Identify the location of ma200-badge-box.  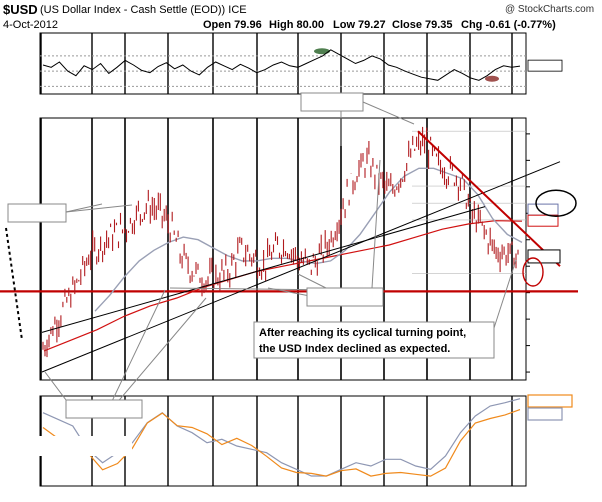
(543, 220).